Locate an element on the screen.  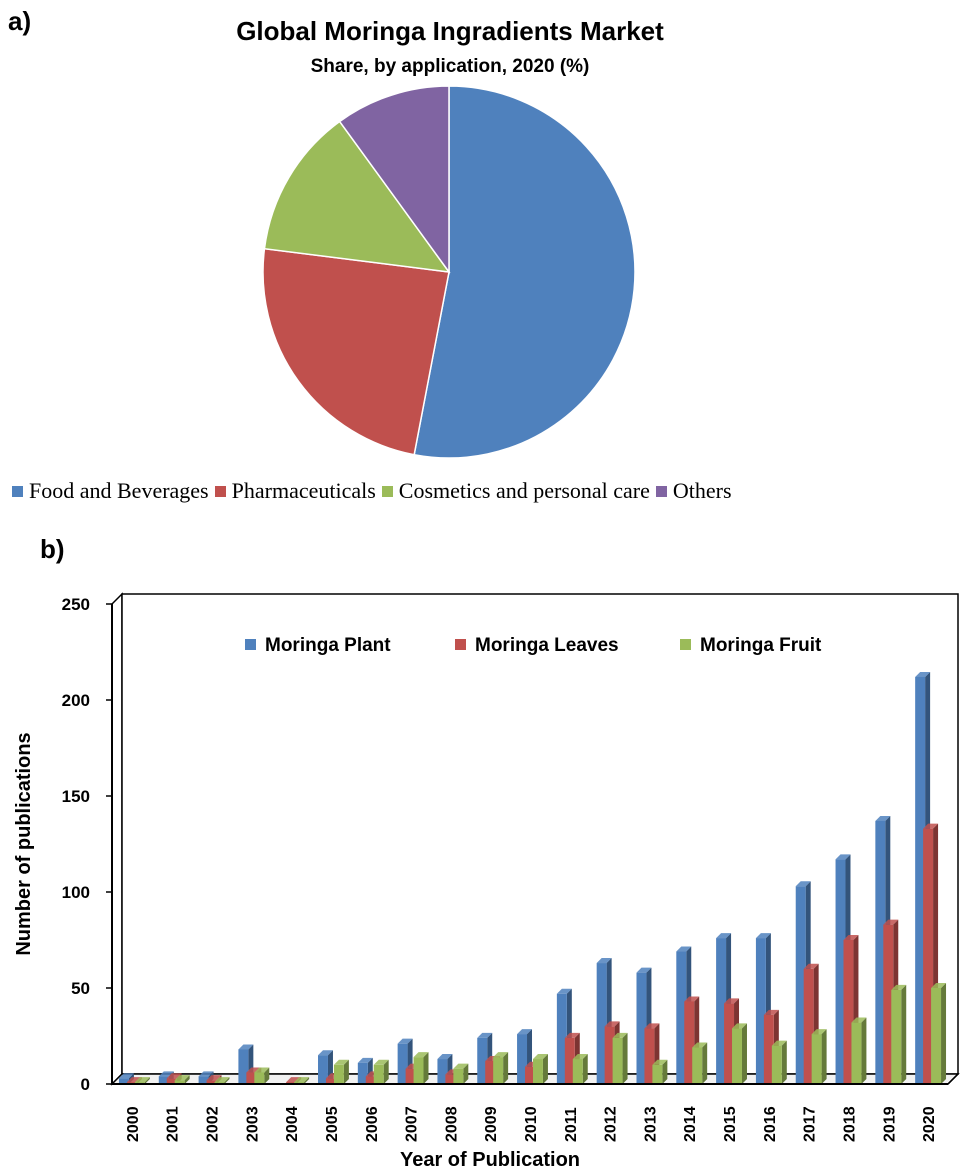
moringa-fruit-bar-2011 is located at coordinates (577, 1071).